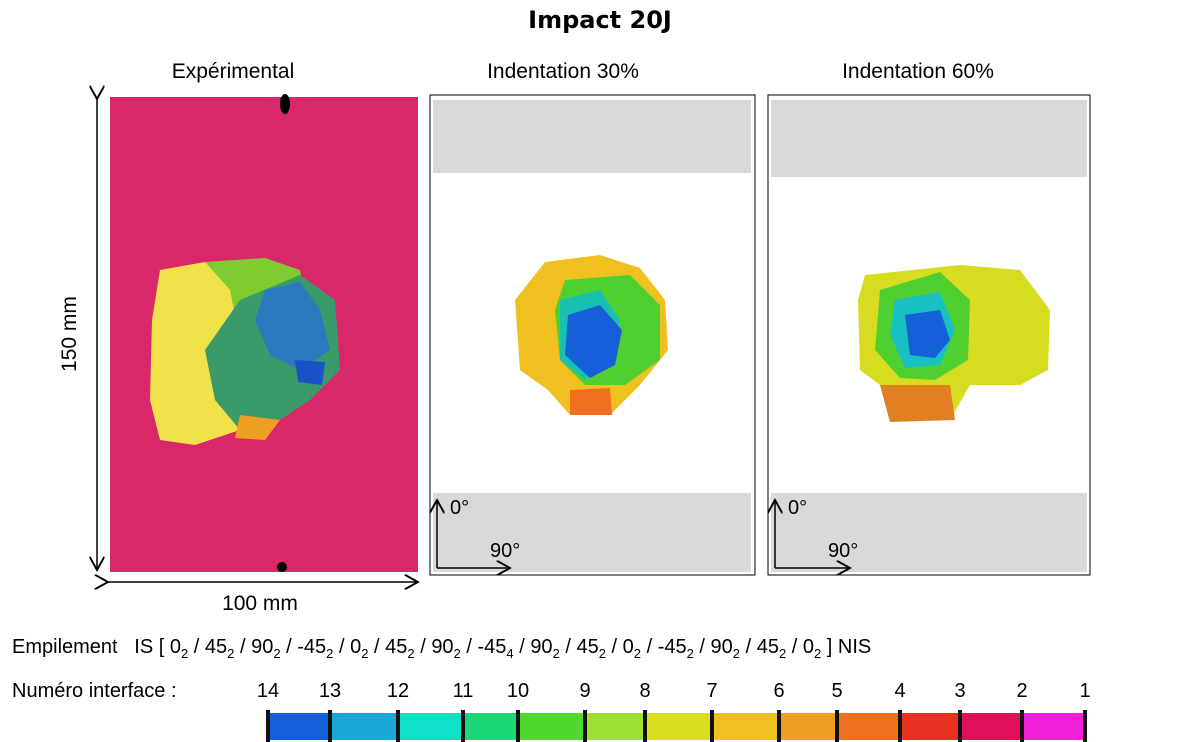  I want to click on interface-label: Numéro interface :, so click(94, 691).